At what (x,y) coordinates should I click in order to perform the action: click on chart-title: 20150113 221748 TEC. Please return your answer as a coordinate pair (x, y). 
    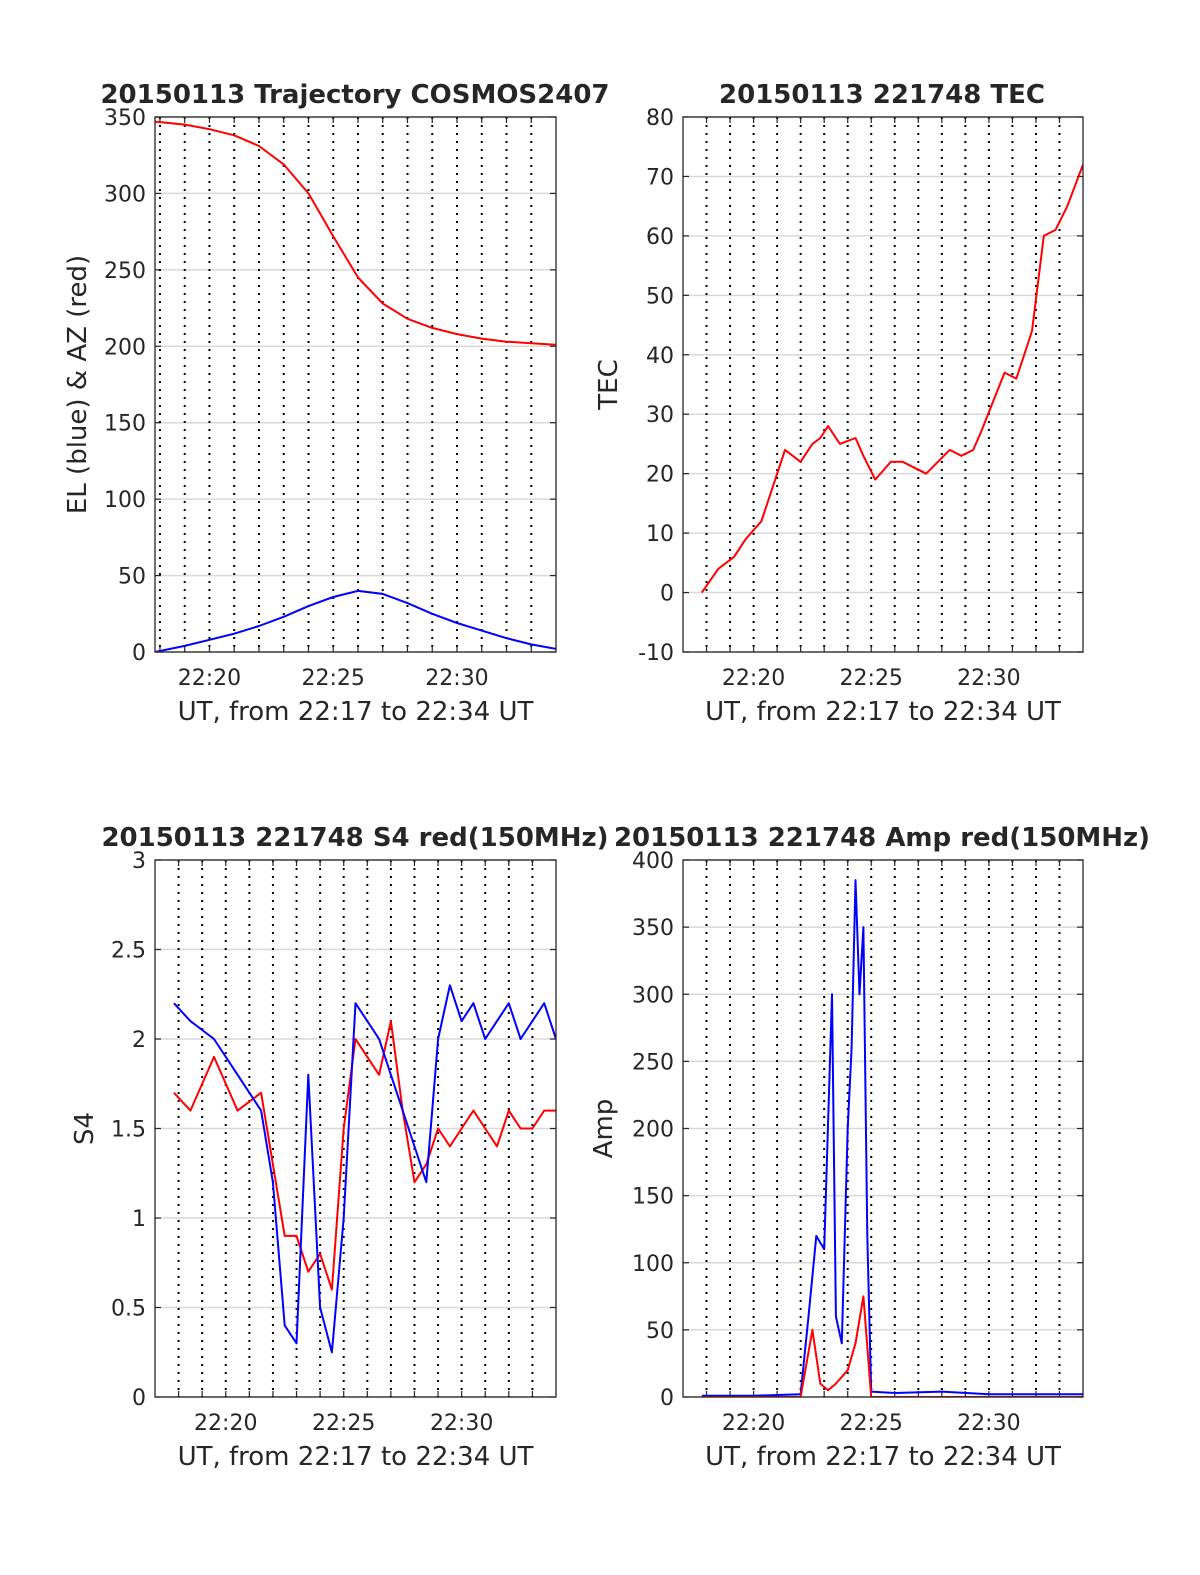
    Looking at the image, I should click on (882, 95).